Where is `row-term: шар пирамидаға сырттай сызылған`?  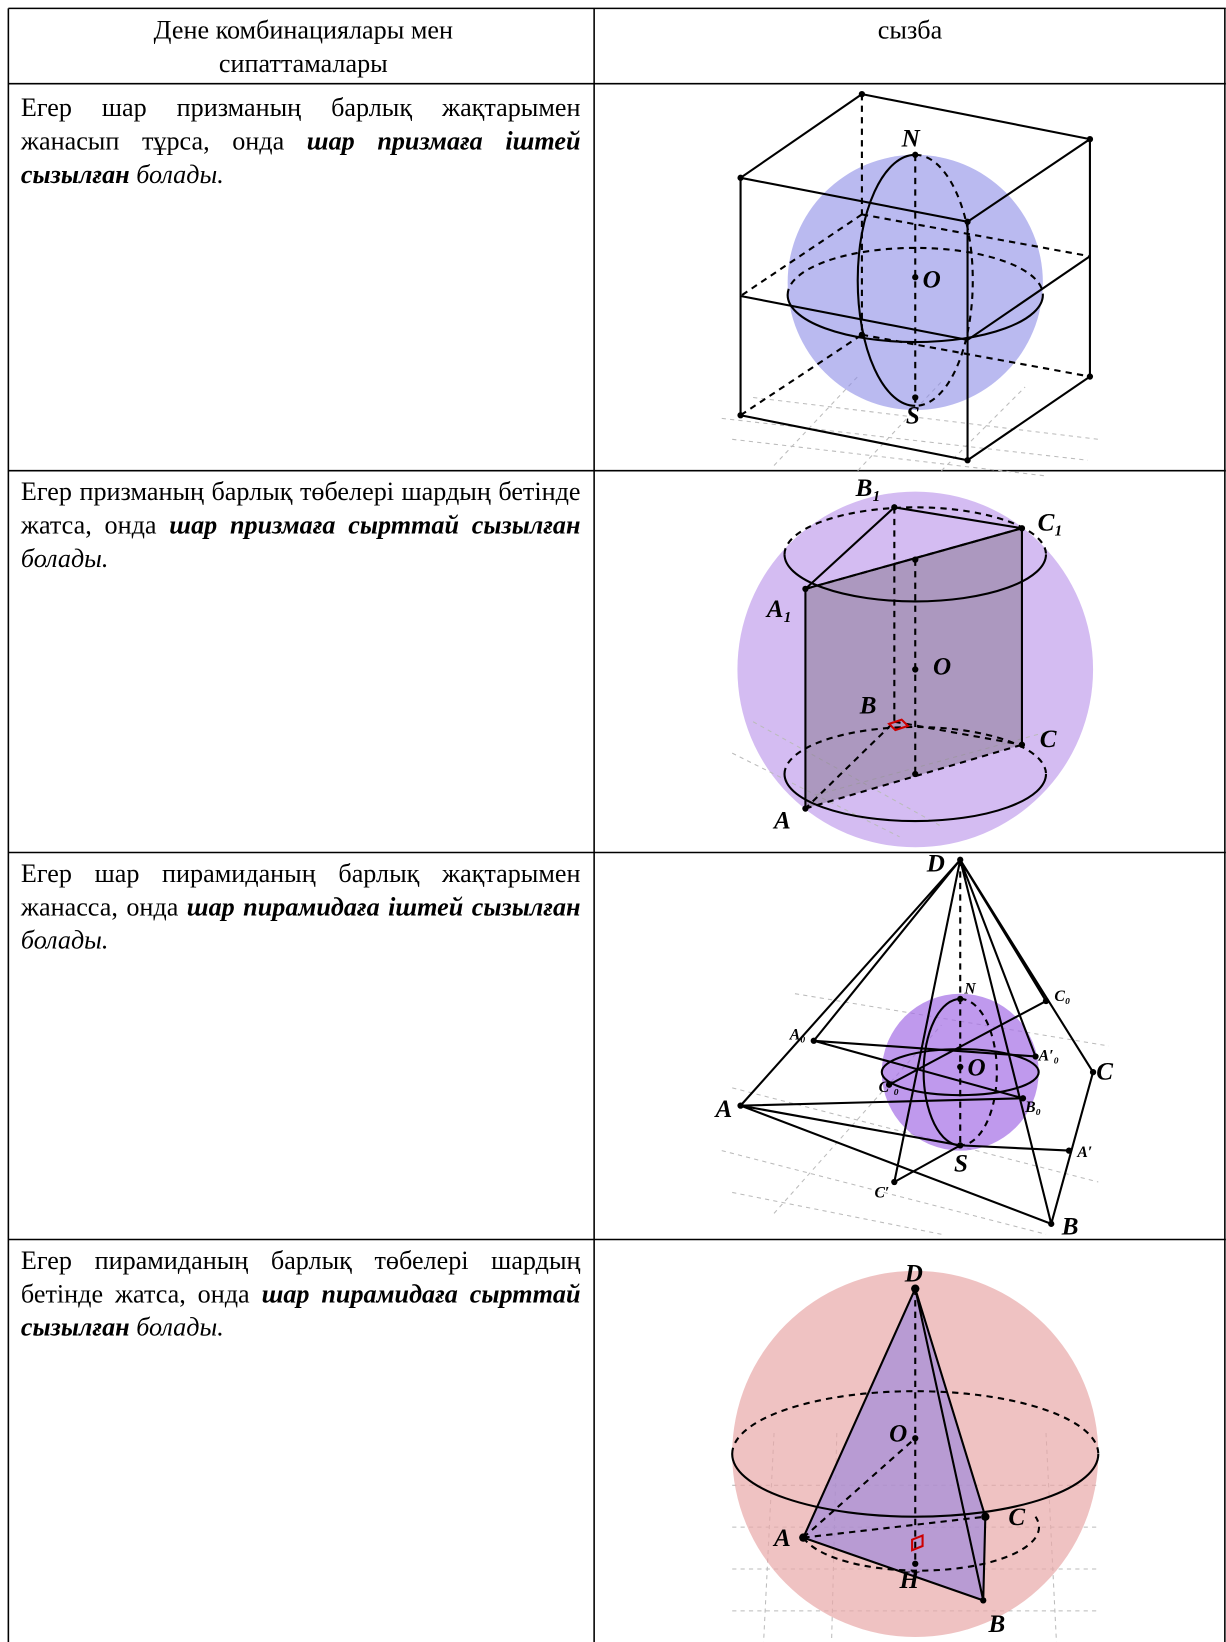
row-term: шар пирамидаға сырттай сызылған is located at coordinates (300, 1311).